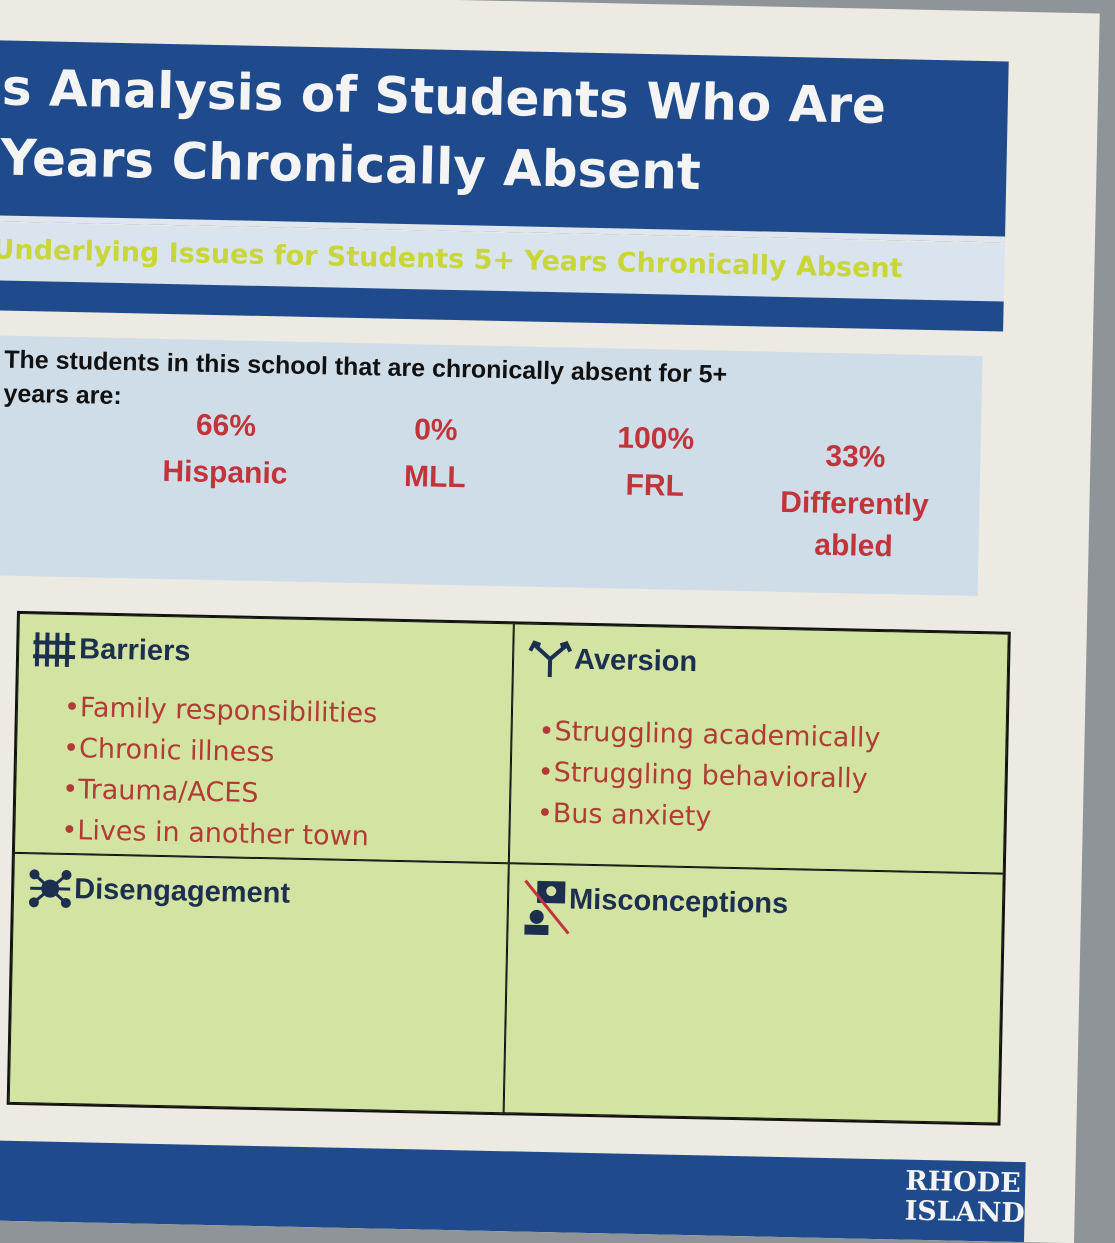 The height and width of the screenshot is (1243, 1115). Describe the element at coordinates (655, 439) in the screenshot. I see `stat-value: 100%` at that location.